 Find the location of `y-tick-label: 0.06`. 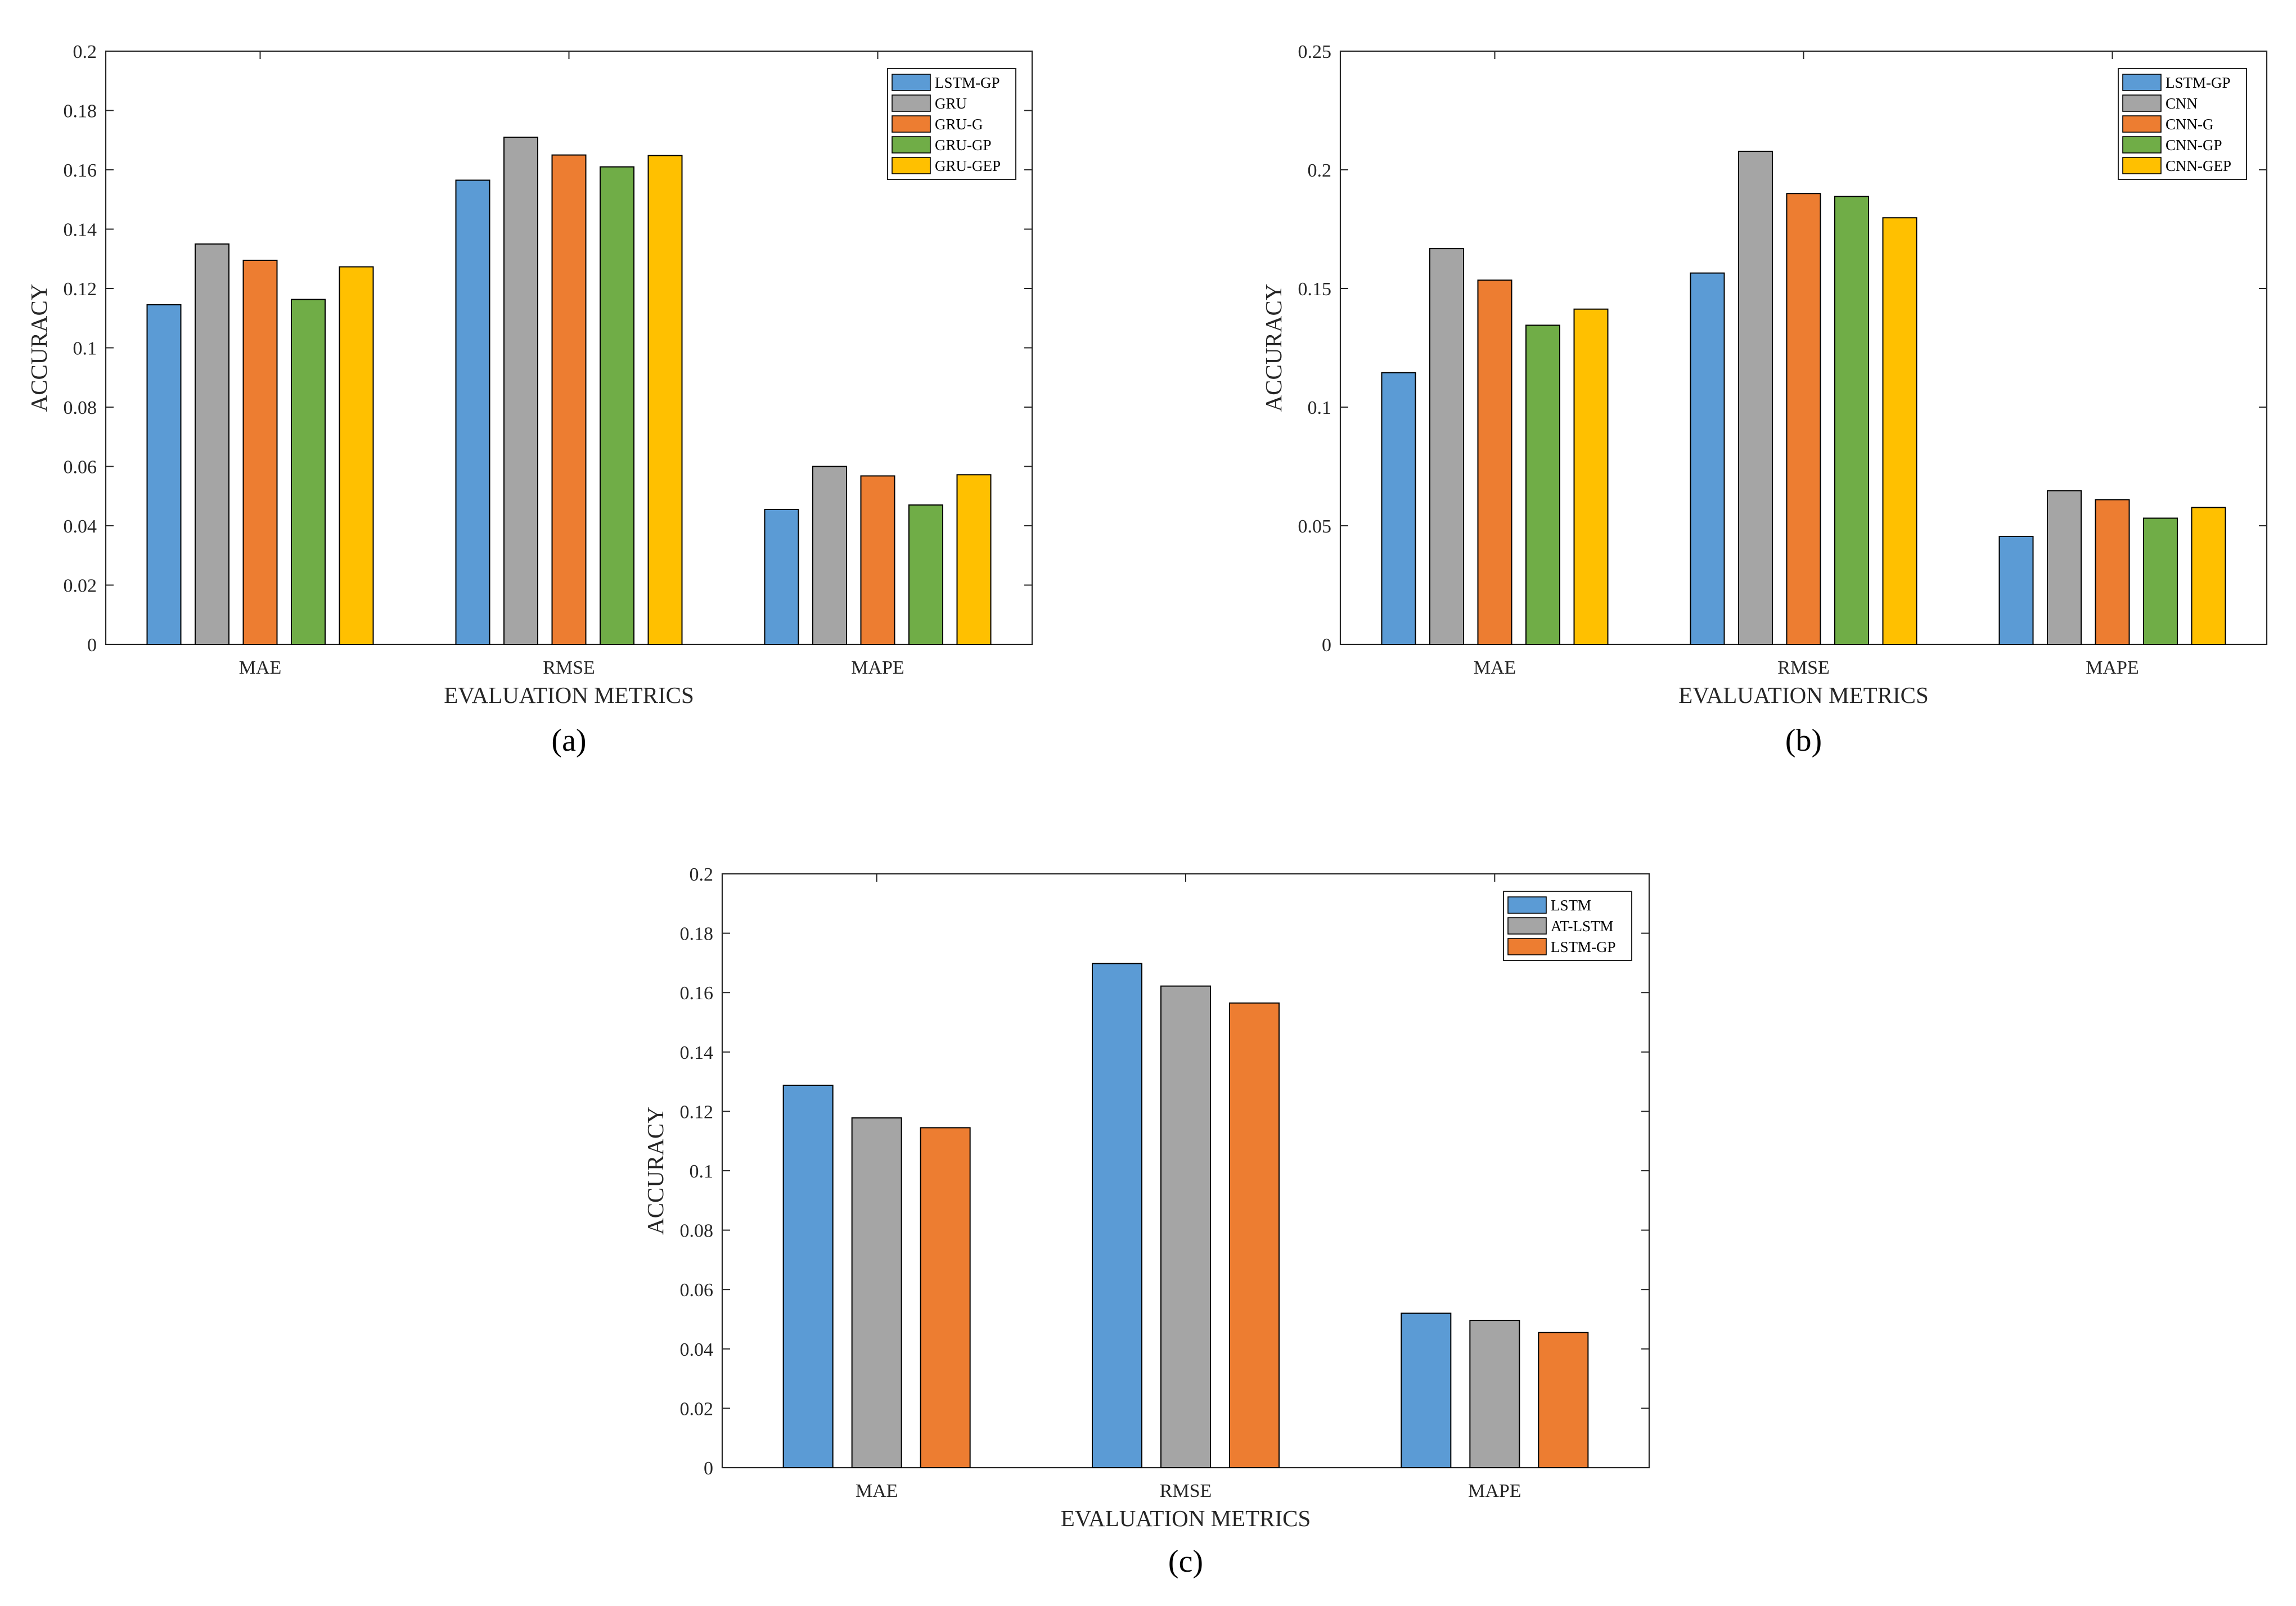

y-tick-label: 0.06 is located at coordinates (80, 467).